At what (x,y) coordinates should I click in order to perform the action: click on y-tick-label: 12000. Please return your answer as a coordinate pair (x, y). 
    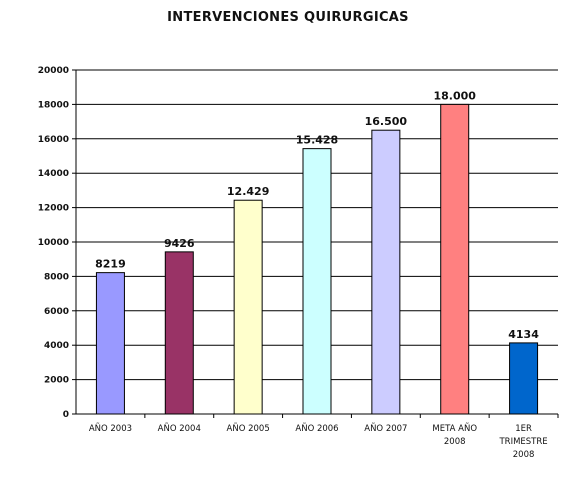
    Looking at the image, I should click on (53, 209).